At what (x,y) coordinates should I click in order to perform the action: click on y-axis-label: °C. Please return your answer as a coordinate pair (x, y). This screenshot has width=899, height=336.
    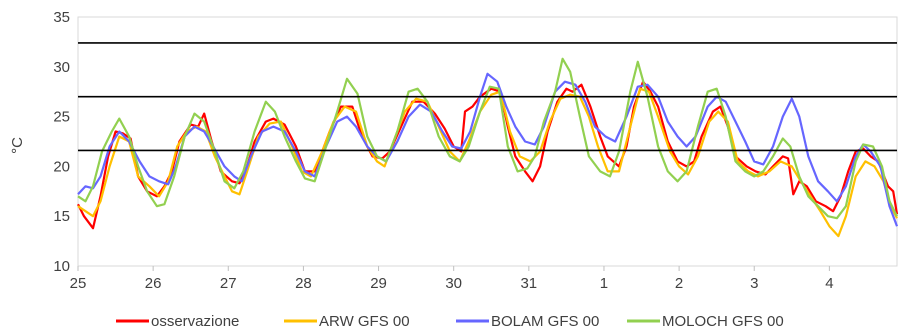
    Looking at the image, I should click on (17, 145).